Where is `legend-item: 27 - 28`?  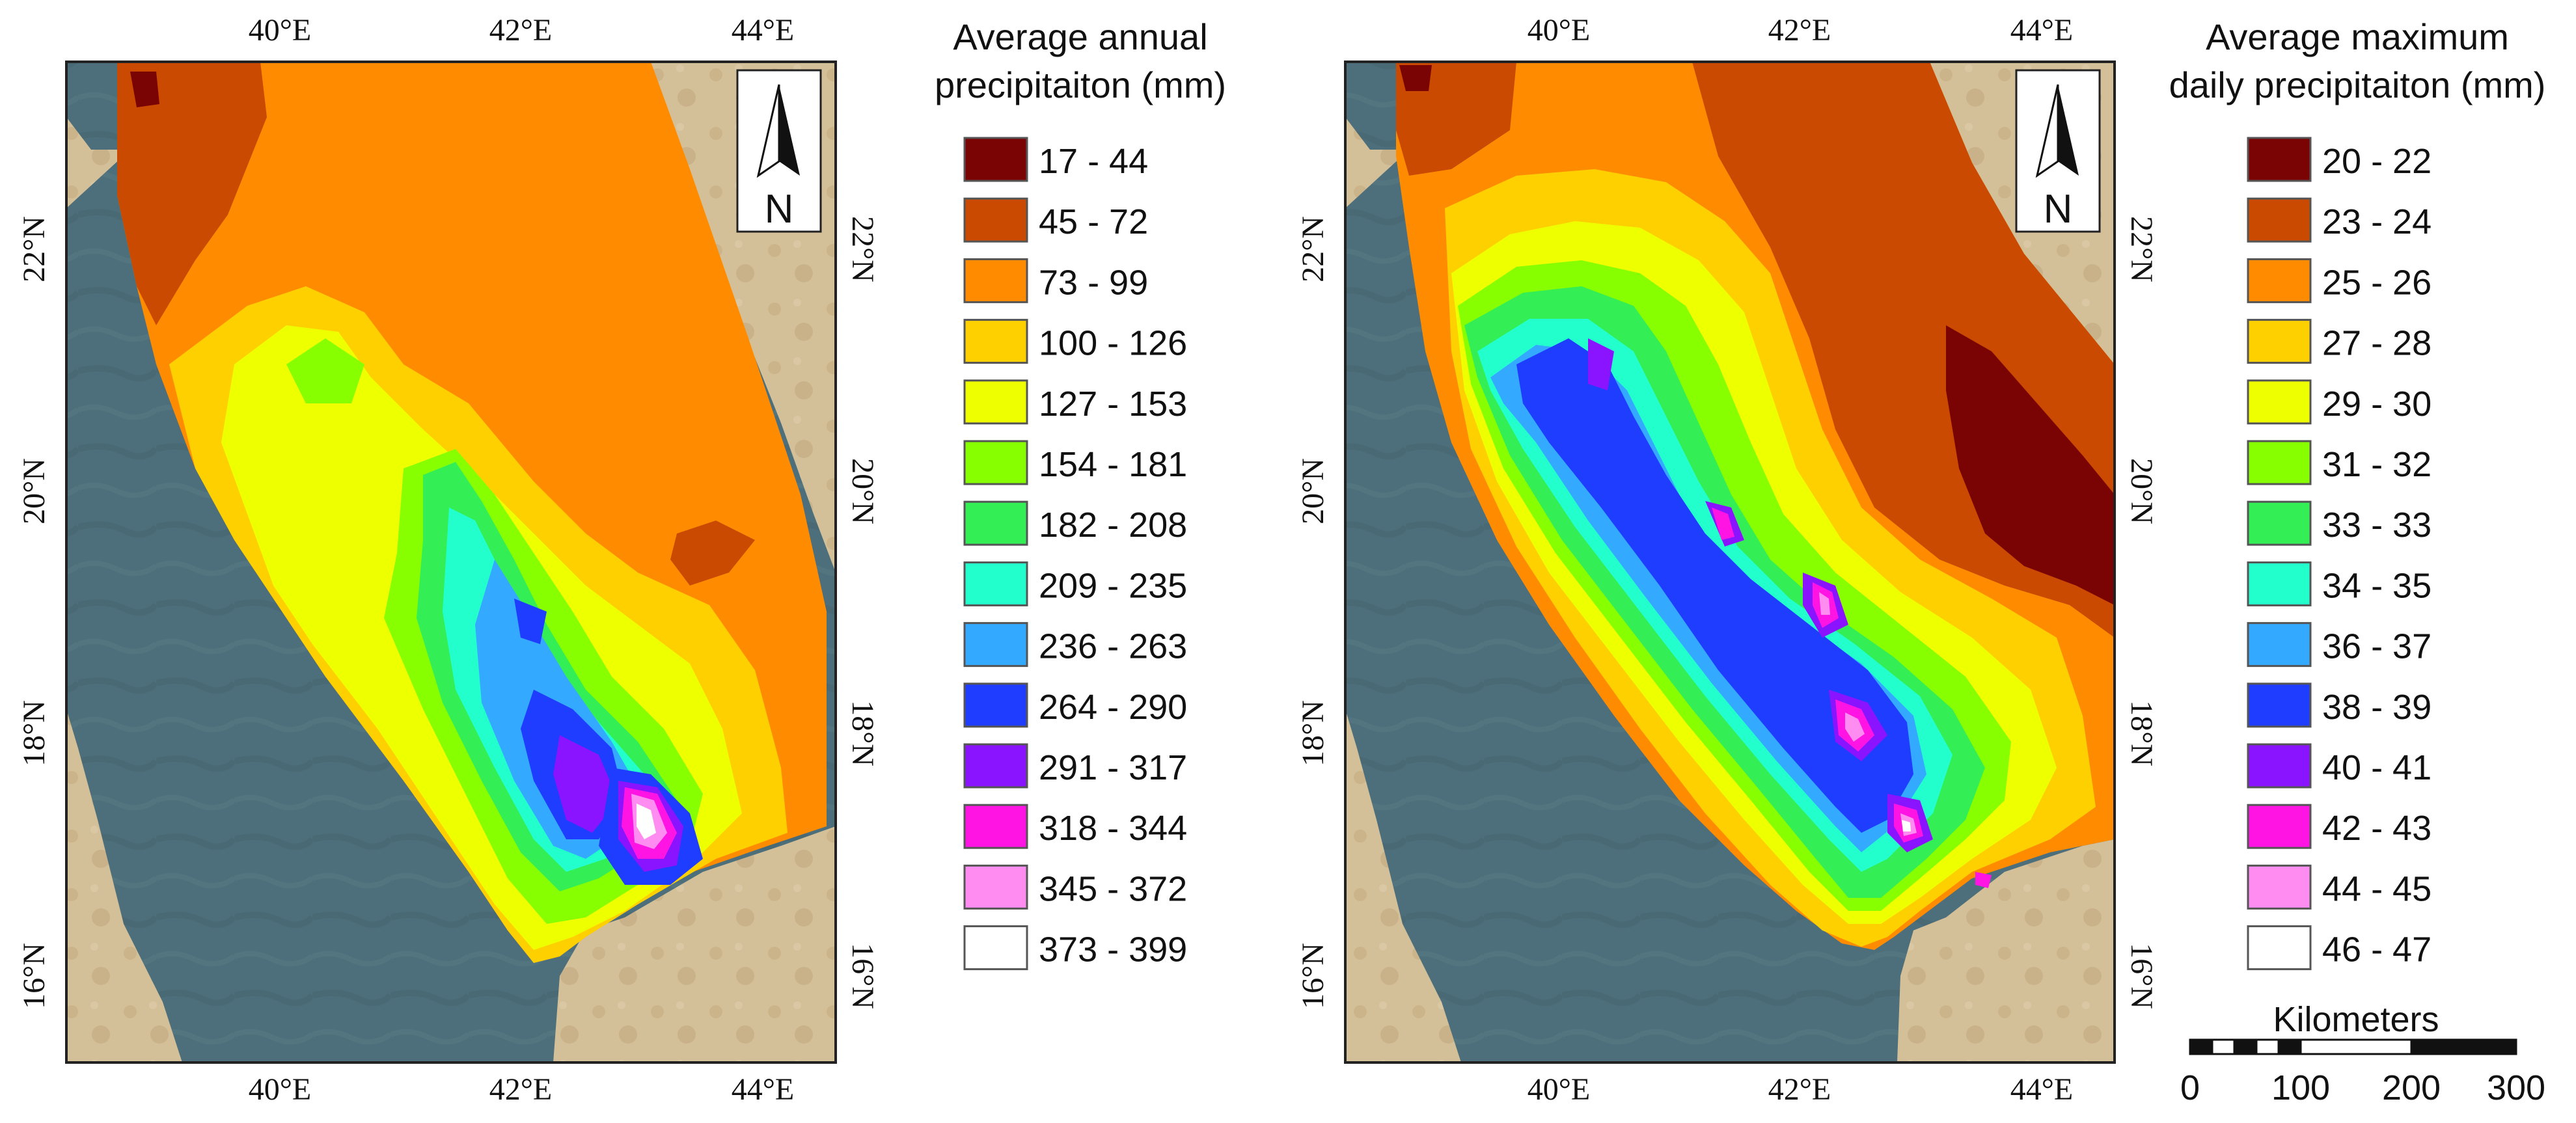
legend-item: 27 - 28 is located at coordinates (2339, 341).